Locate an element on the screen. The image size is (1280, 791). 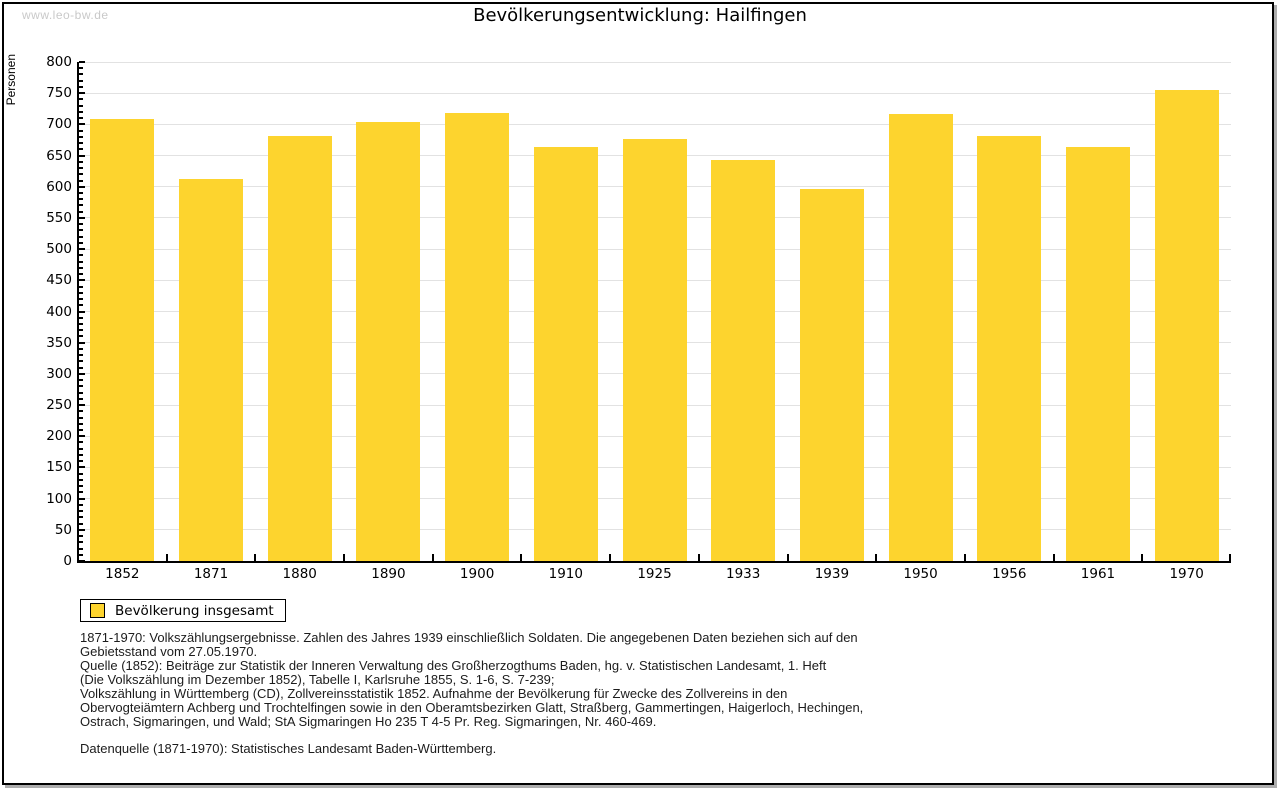
y-tick-label: 700 is located at coordinates (59, 124).